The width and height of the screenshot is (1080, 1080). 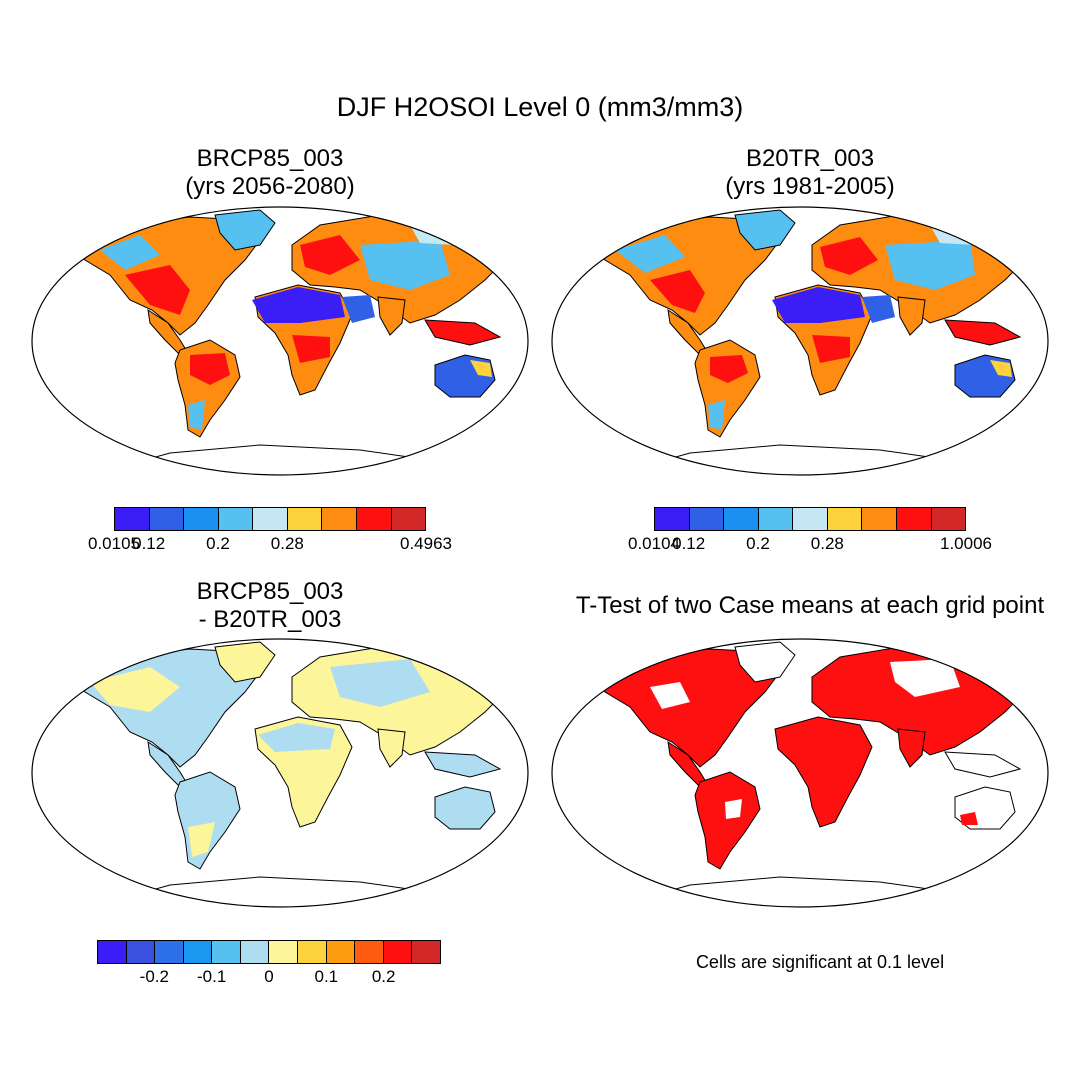 What do you see at coordinates (818, 305) in the screenshot?
I see `sahara-desert` at bounding box center [818, 305].